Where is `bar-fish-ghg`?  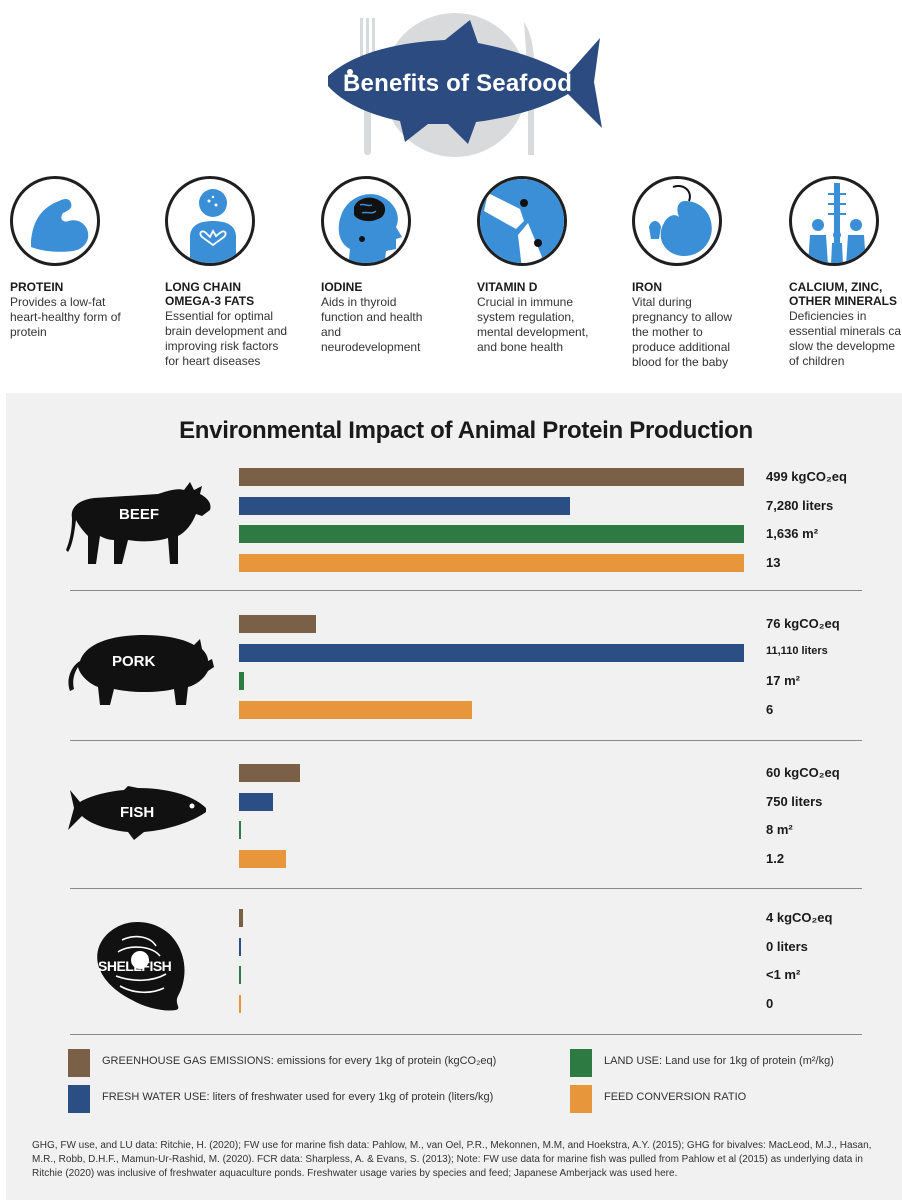 bar-fish-ghg is located at coordinates (269, 773).